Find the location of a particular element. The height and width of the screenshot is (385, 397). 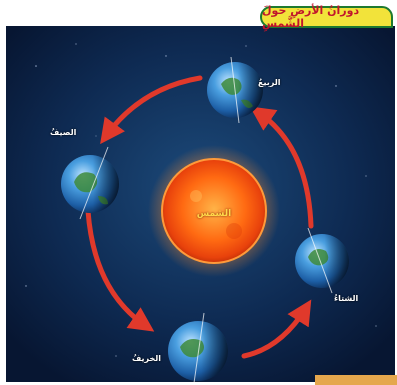

earth-autumn is located at coordinates (198, 347).